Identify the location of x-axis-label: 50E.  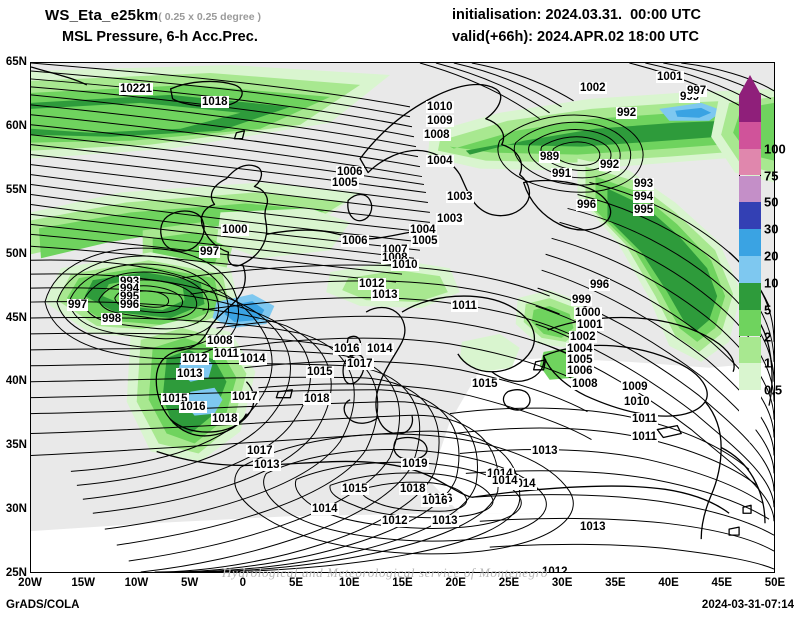
(775, 583).